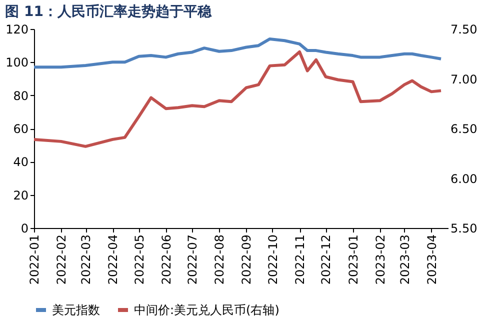  What do you see at coordinates (113, 259) in the screenshot?
I see `x-tick-label: 2022-04` at bounding box center [113, 259].